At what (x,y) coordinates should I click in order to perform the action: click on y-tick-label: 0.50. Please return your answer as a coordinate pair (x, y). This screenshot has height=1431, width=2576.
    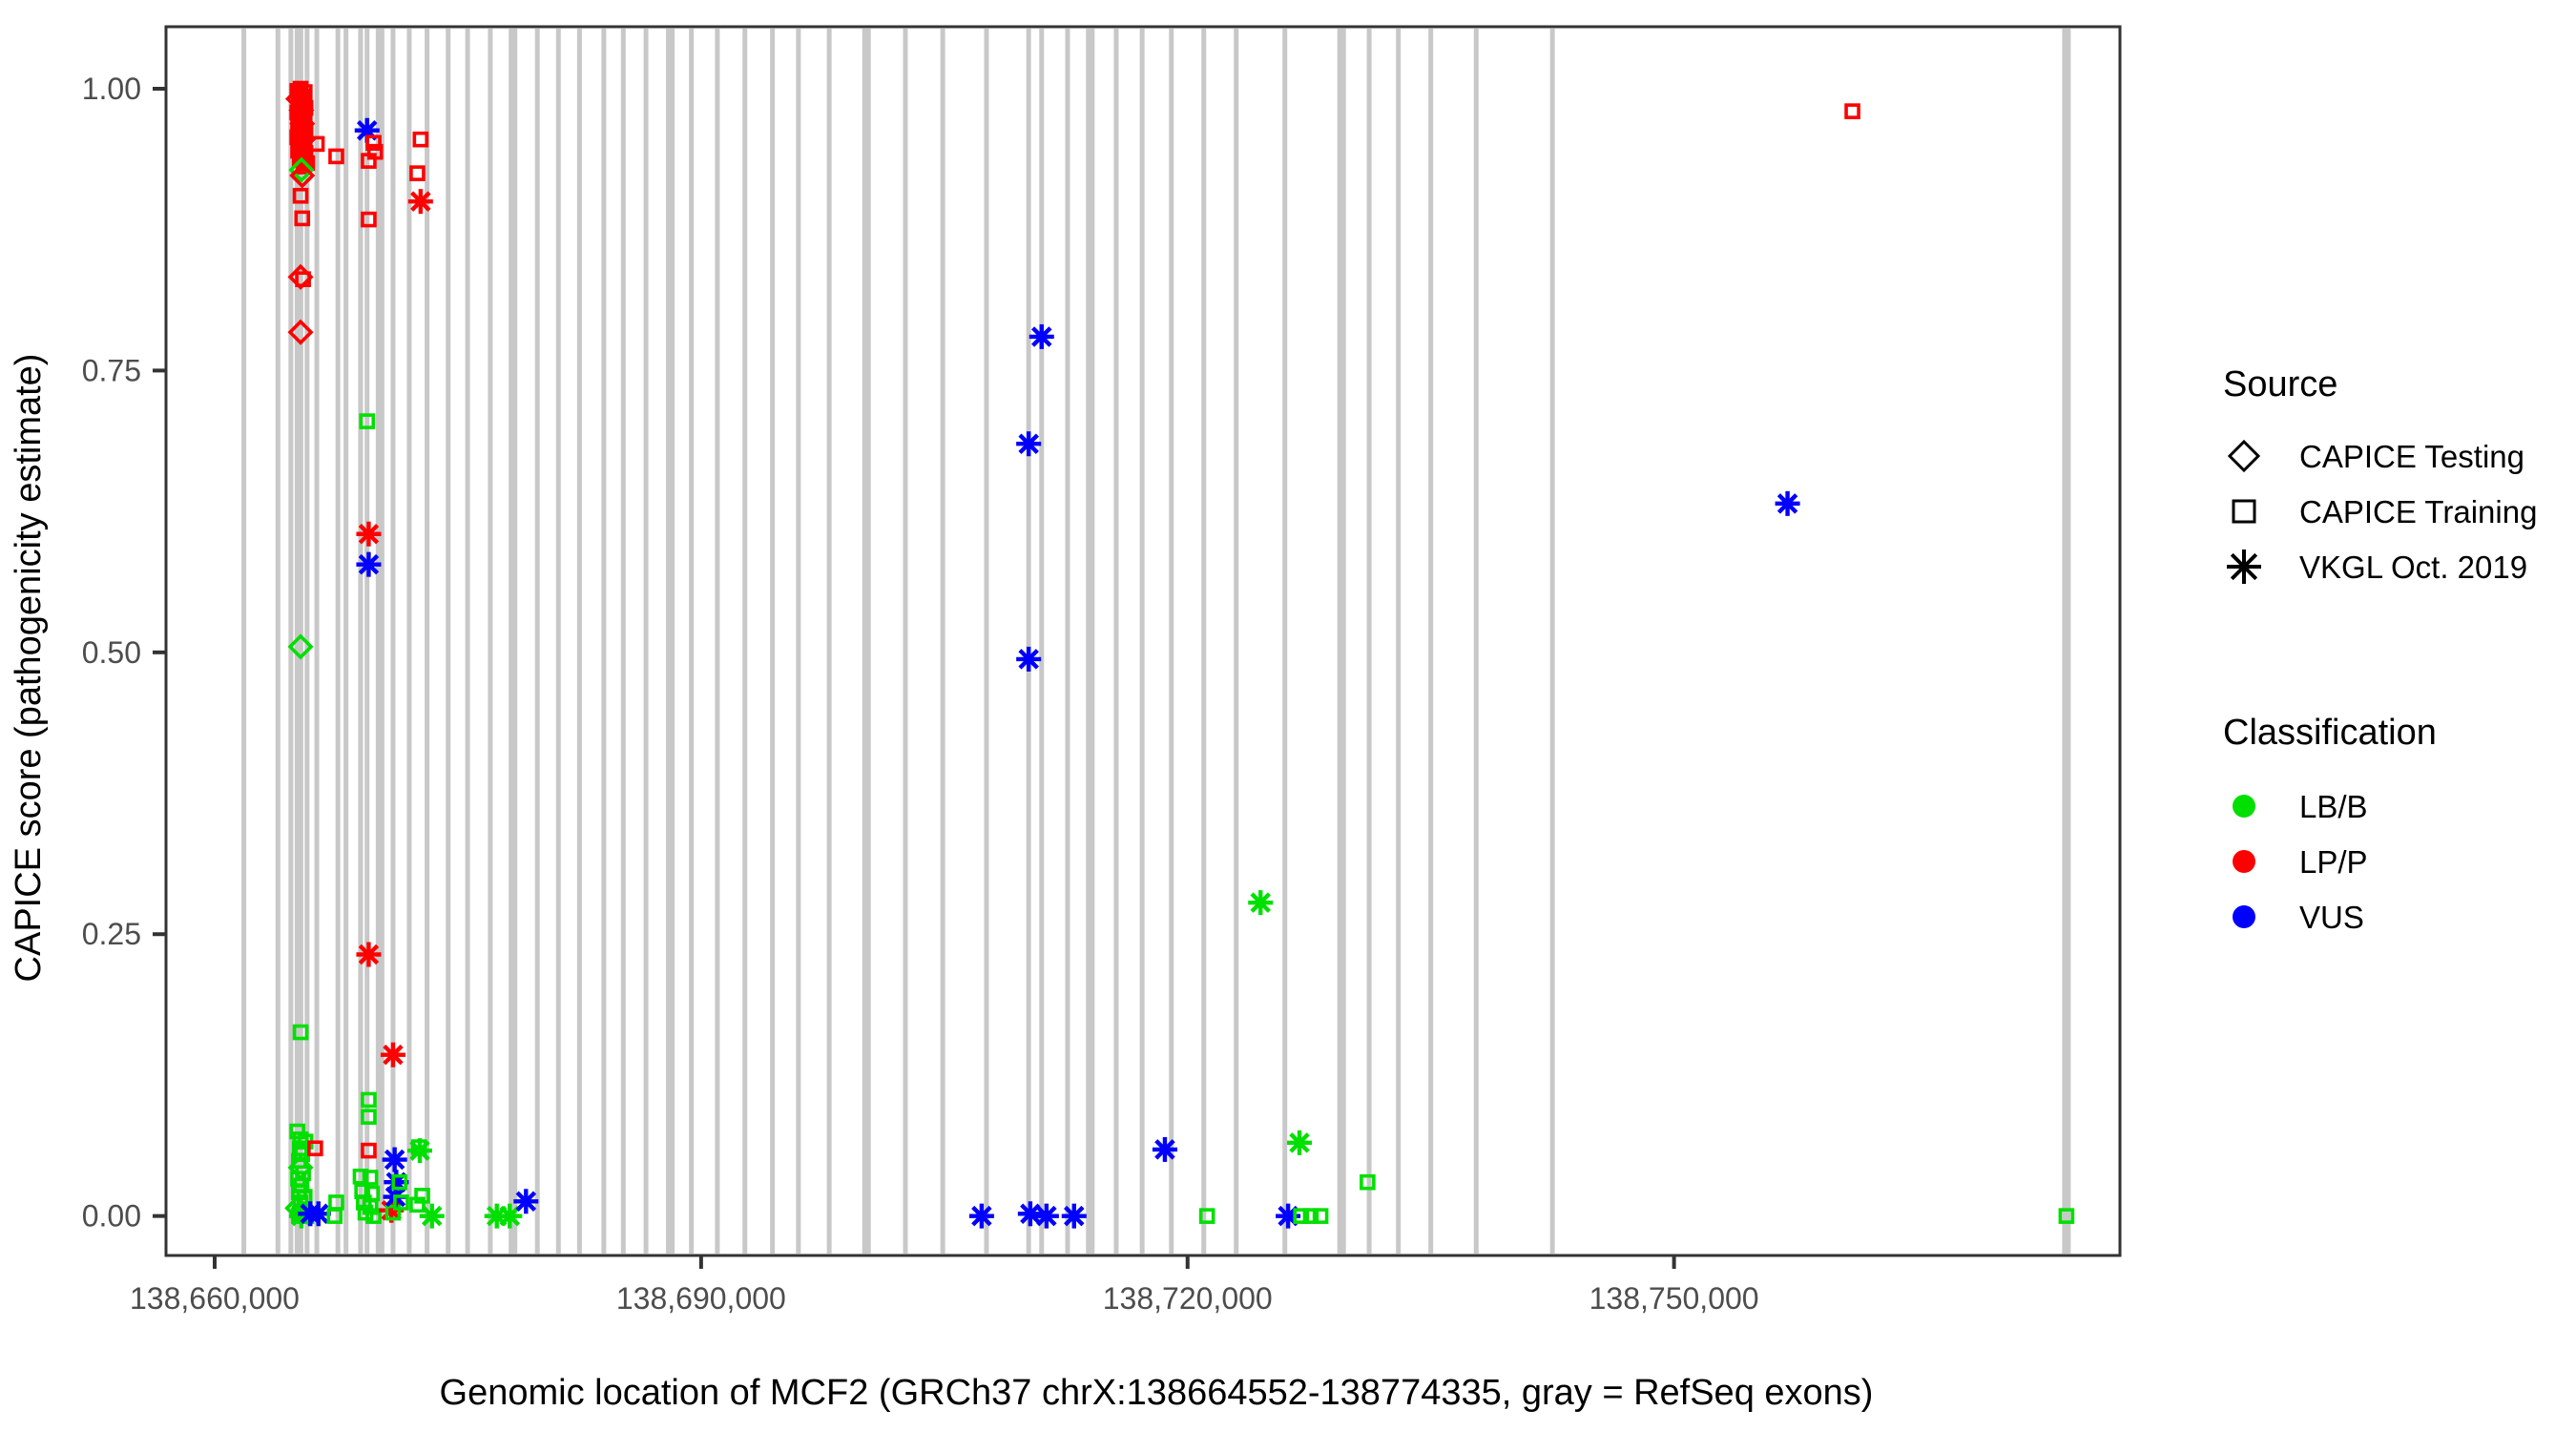
    Looking at the image, I should click on (111, 652).